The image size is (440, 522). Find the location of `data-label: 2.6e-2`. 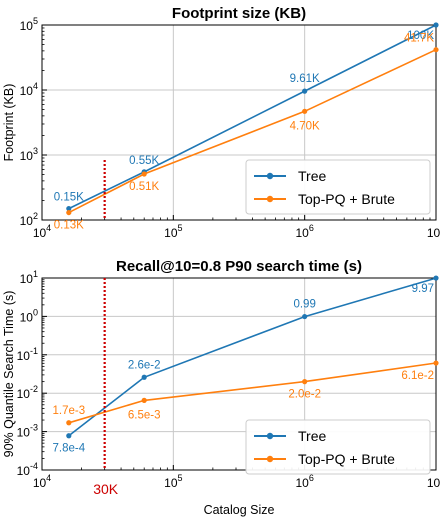

data-label: 2.6e-2 is located at coordinates (144, 365).